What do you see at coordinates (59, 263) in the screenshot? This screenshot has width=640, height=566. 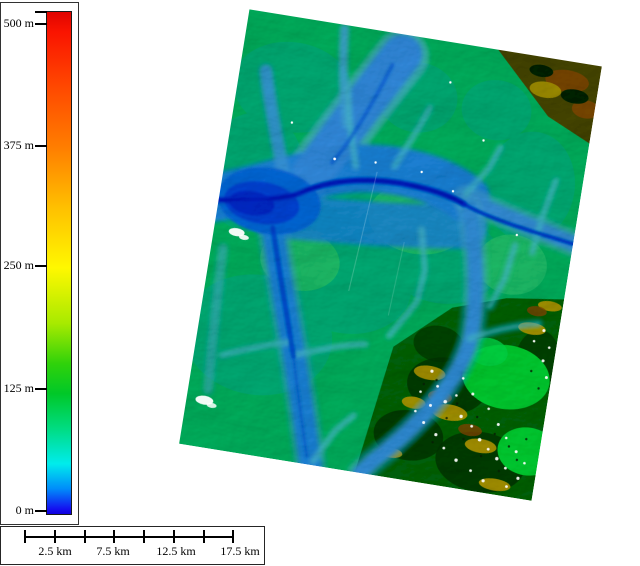 I see `elevation-colorbar` at bounding box center [59, 263].